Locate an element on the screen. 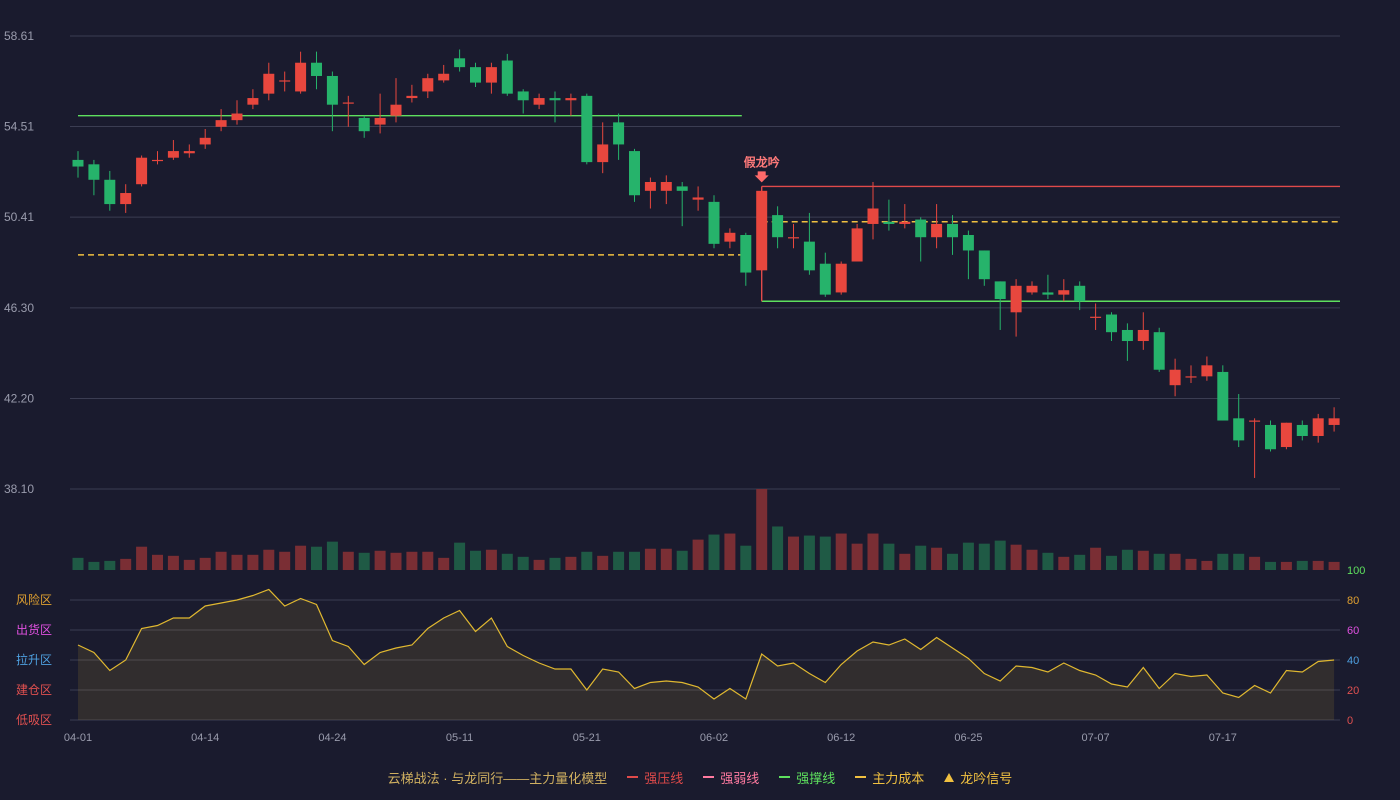  legend-title: 云梯战法 · 与龙同行——主力量化模型 is located at coordinates (497, 778).